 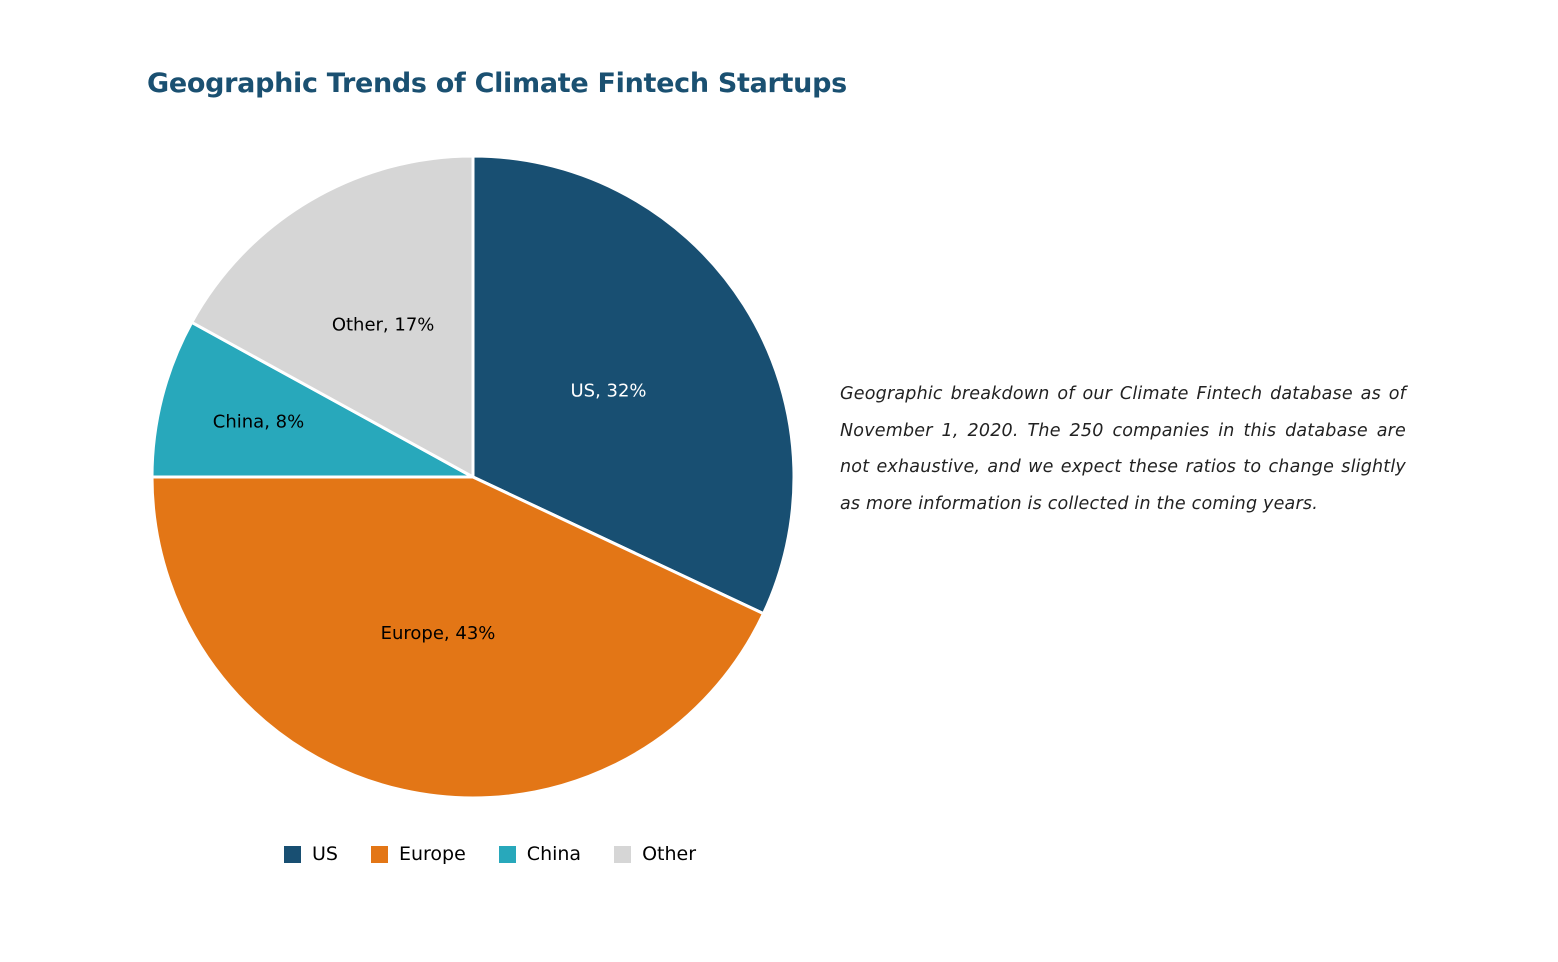 What do you see at coordinates (379, 854) in the screenshot?
I see `legend-swatch-europe` at bounding box center [379, 854].